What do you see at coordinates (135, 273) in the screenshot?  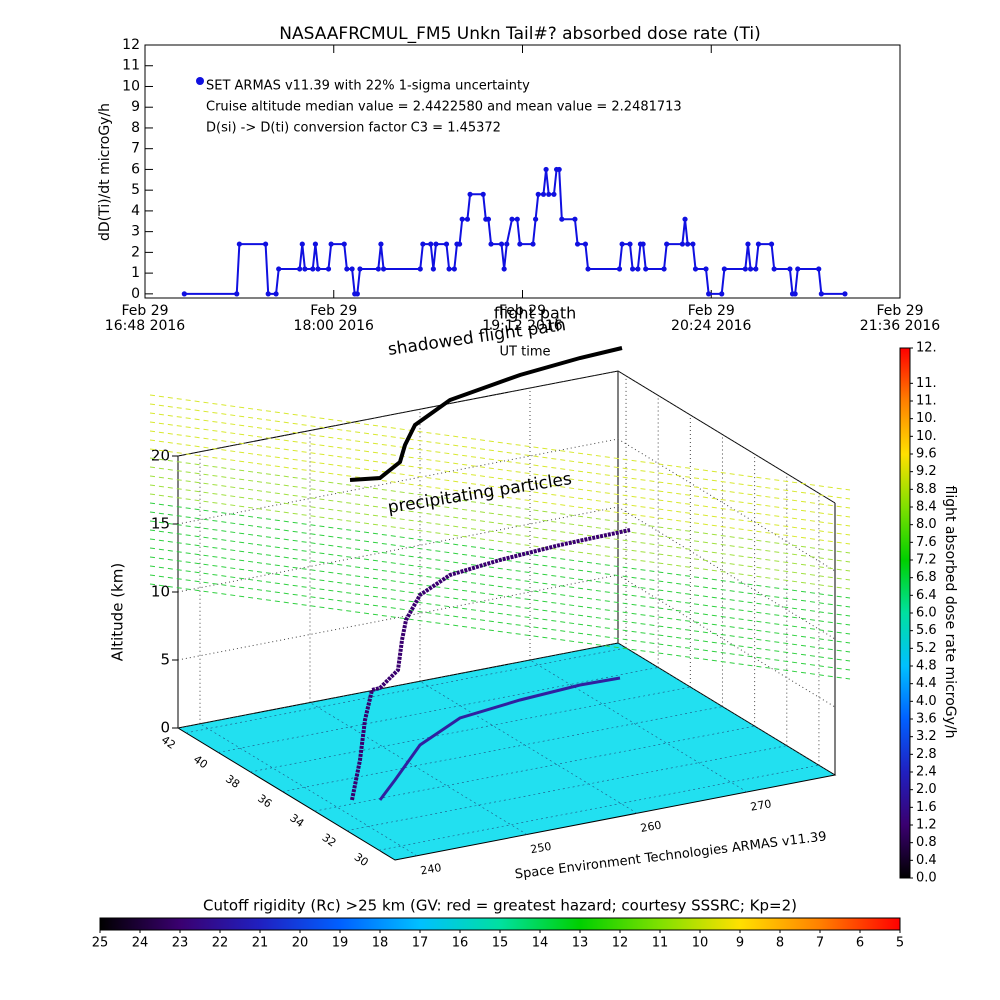 I see `y-tick-label: 1` at bounding box center [135, 273].